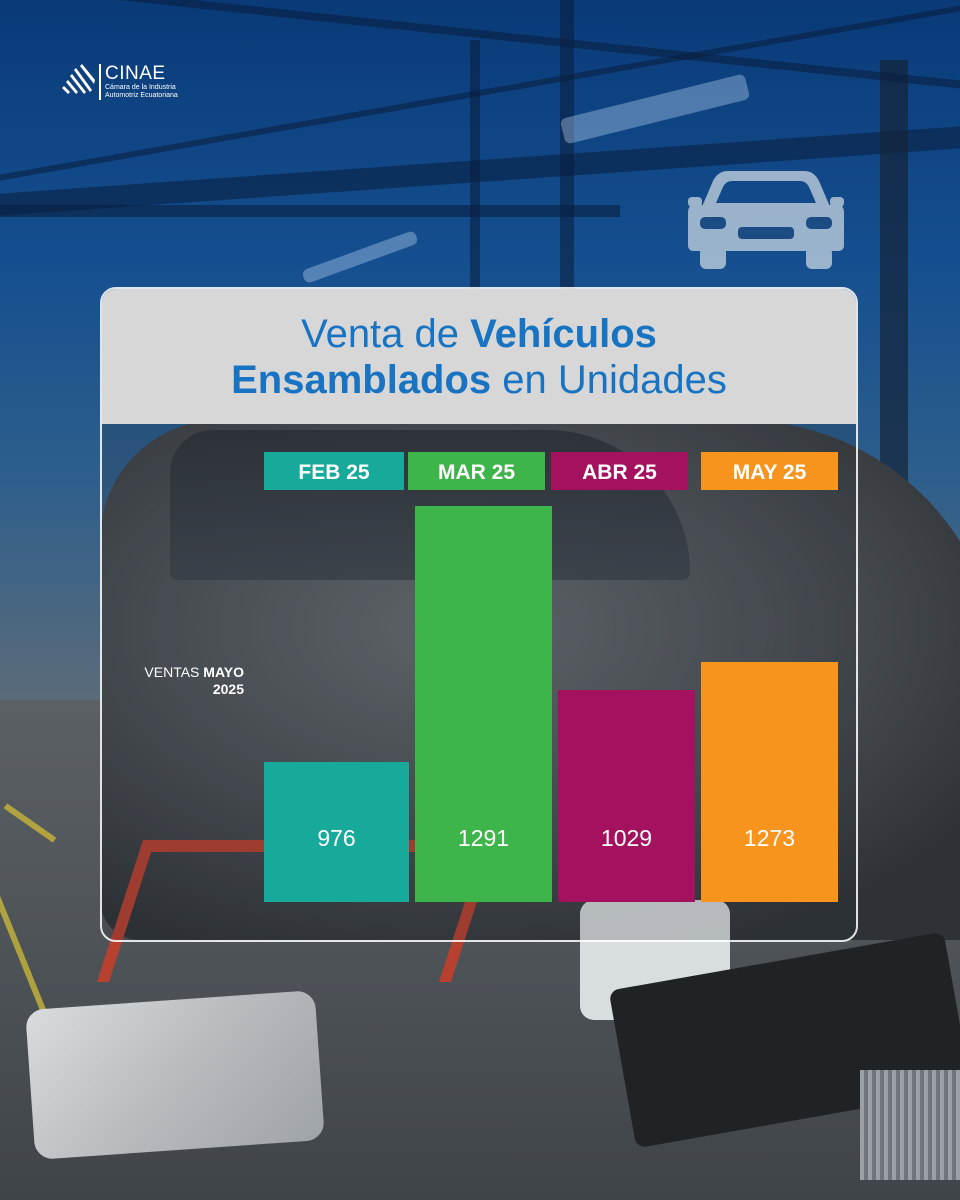 The image size is (960, 1200). Describe the element at coordinates (769, 838) in the screenshot. I see `data-label-may-25: 1273` at that location.